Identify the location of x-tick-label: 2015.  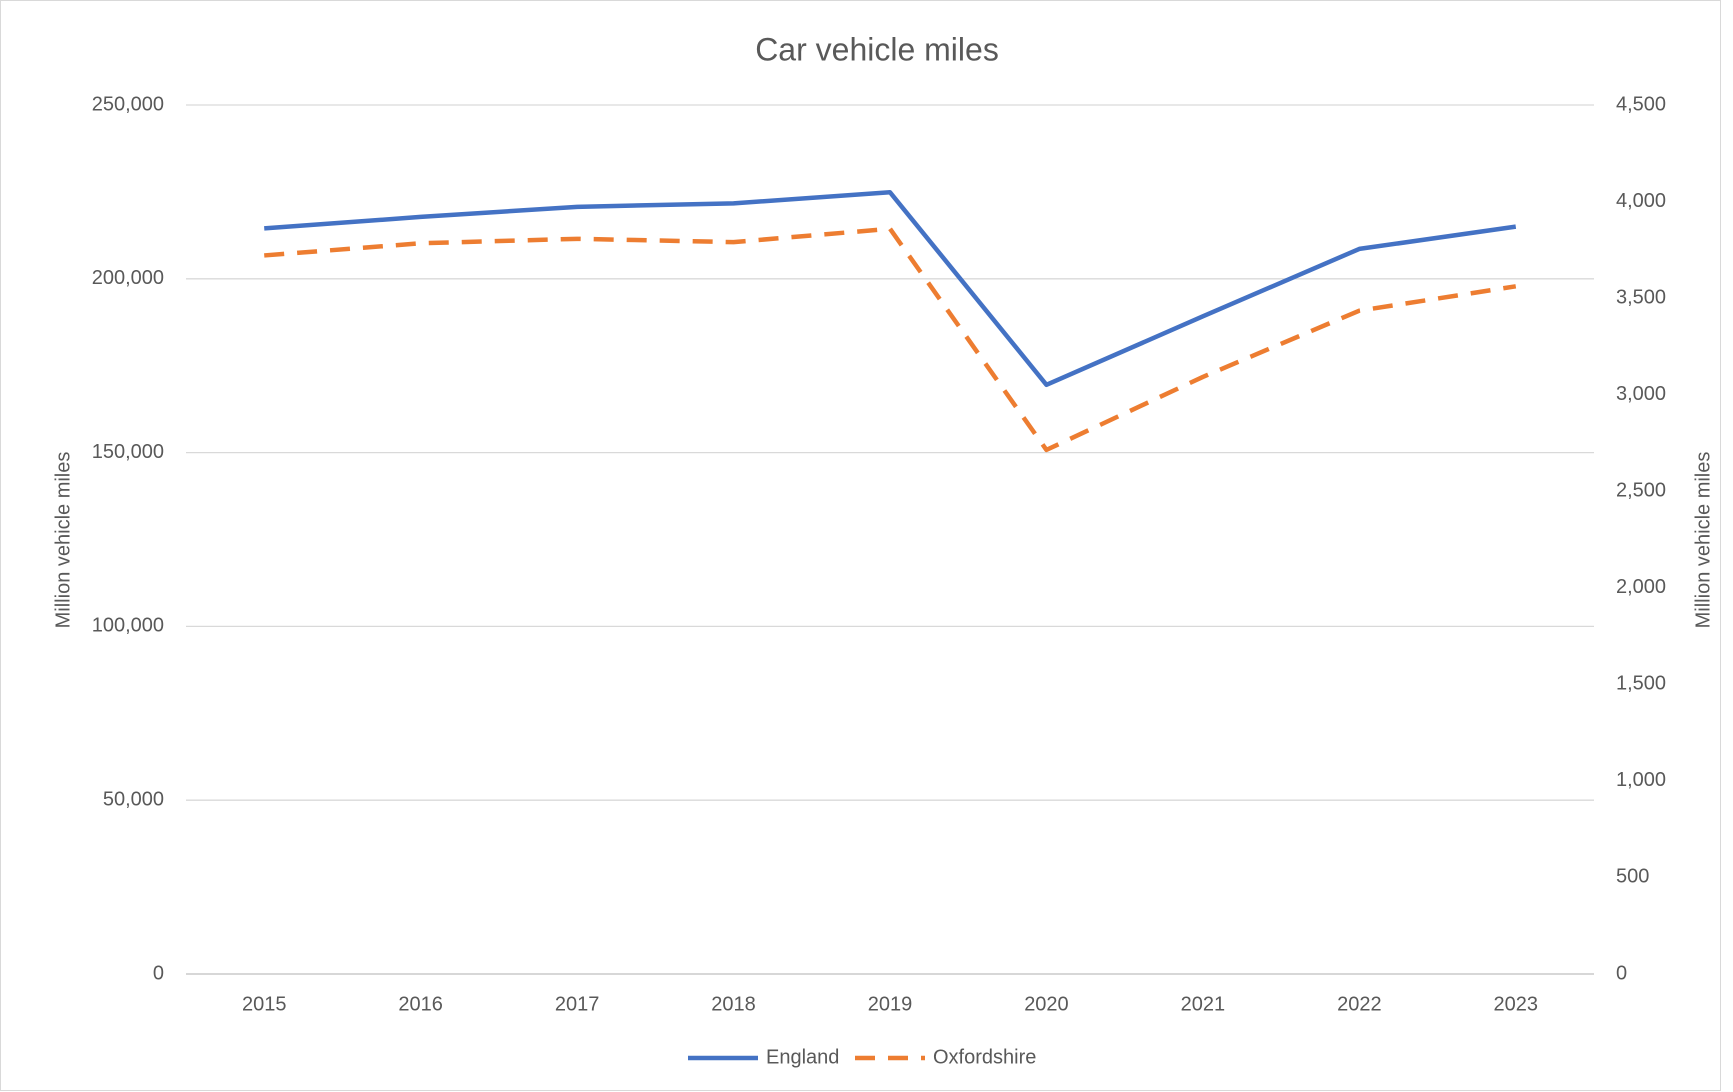
(264, 1004).